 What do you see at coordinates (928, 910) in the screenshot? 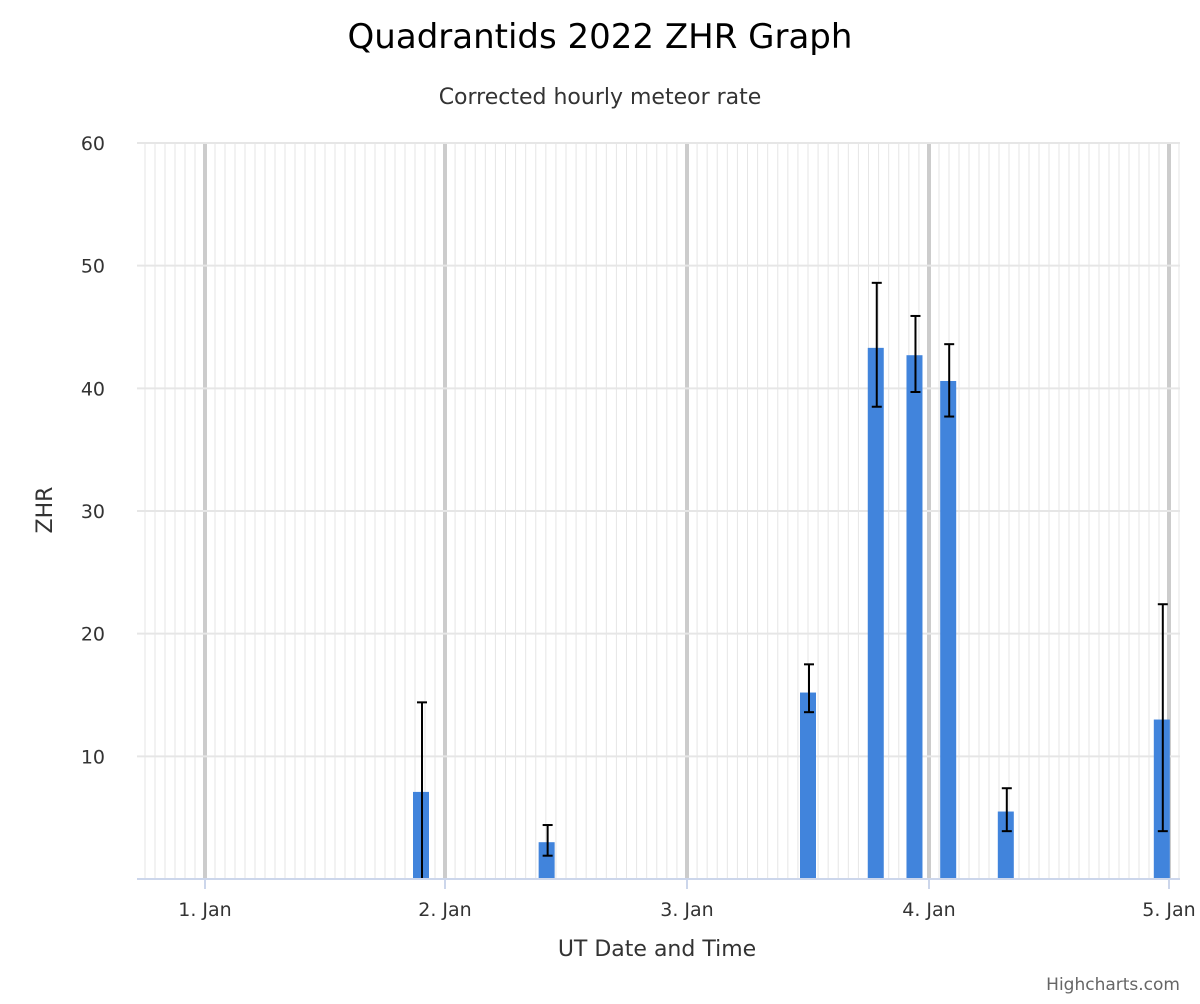
I see `x-tick-label-4: 4. Jan` at bounding box center [928, 910].